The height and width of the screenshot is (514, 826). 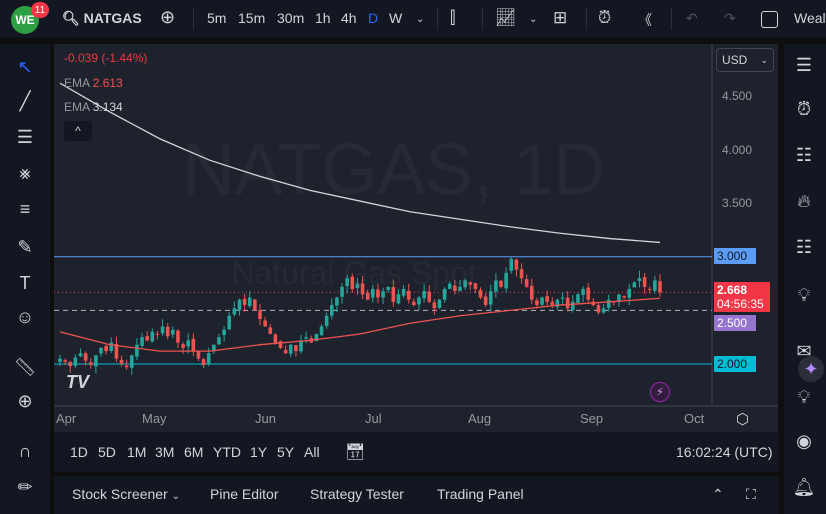 What do you see at coordinates (660, 392) in the screenshot?
I see `lightning-icon: ⚡︎` at bounding box center [660, 392].